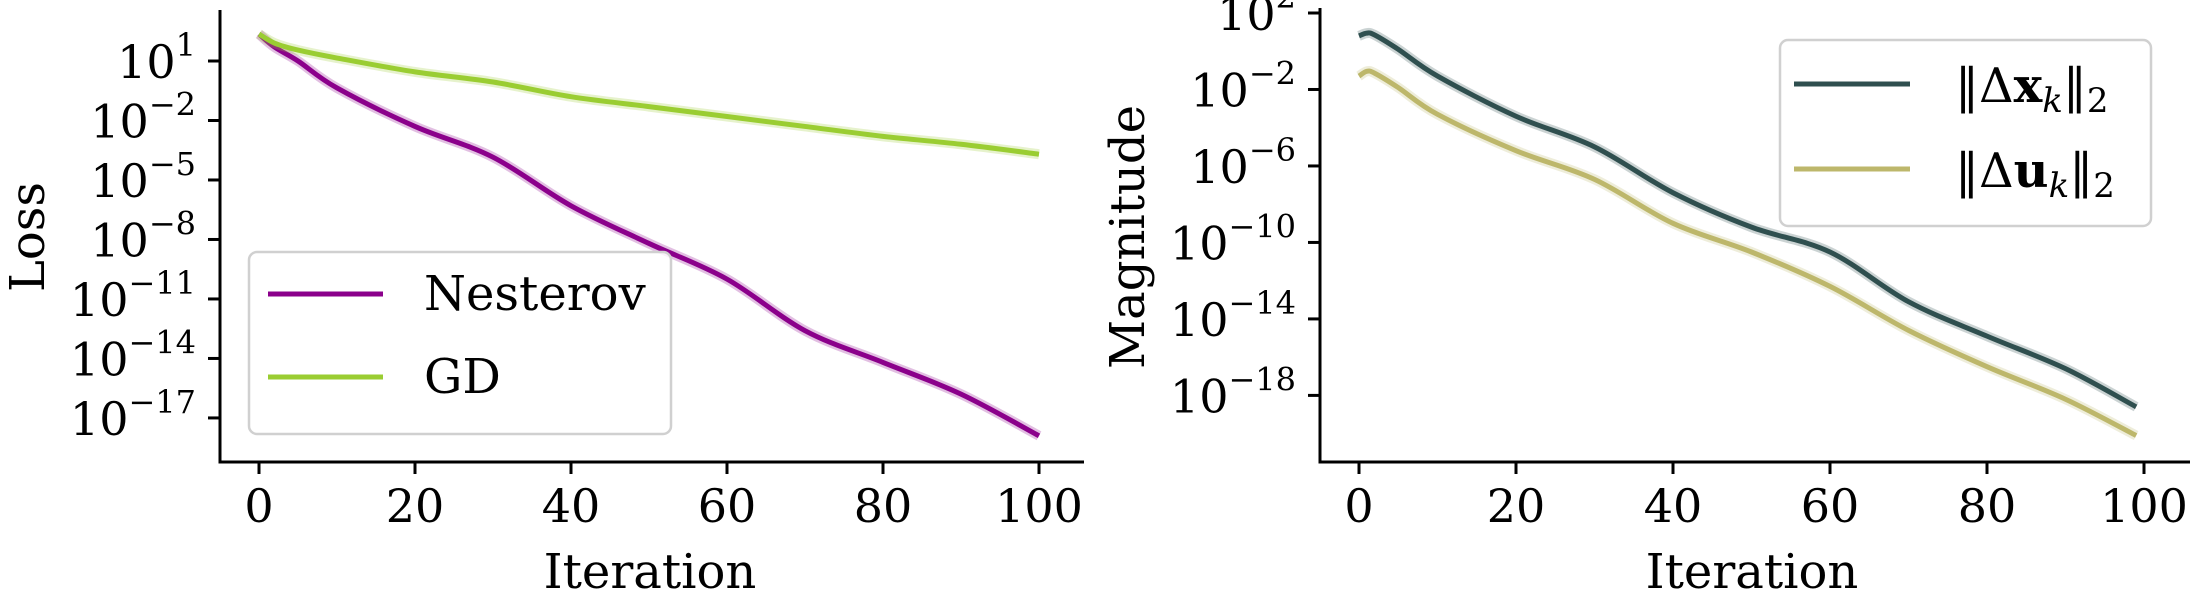 The image size is (2200, 600). I want to click on legend-item-gd: GD, so click(384, 377).